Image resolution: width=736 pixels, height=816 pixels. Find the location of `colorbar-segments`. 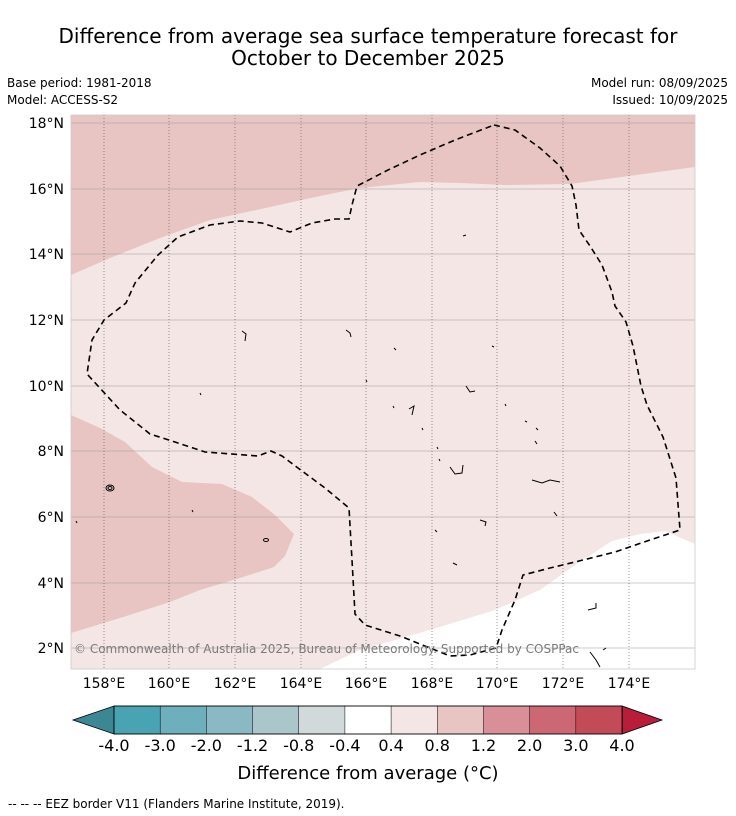

colorbar-segments is located at coordinates (368, 720).